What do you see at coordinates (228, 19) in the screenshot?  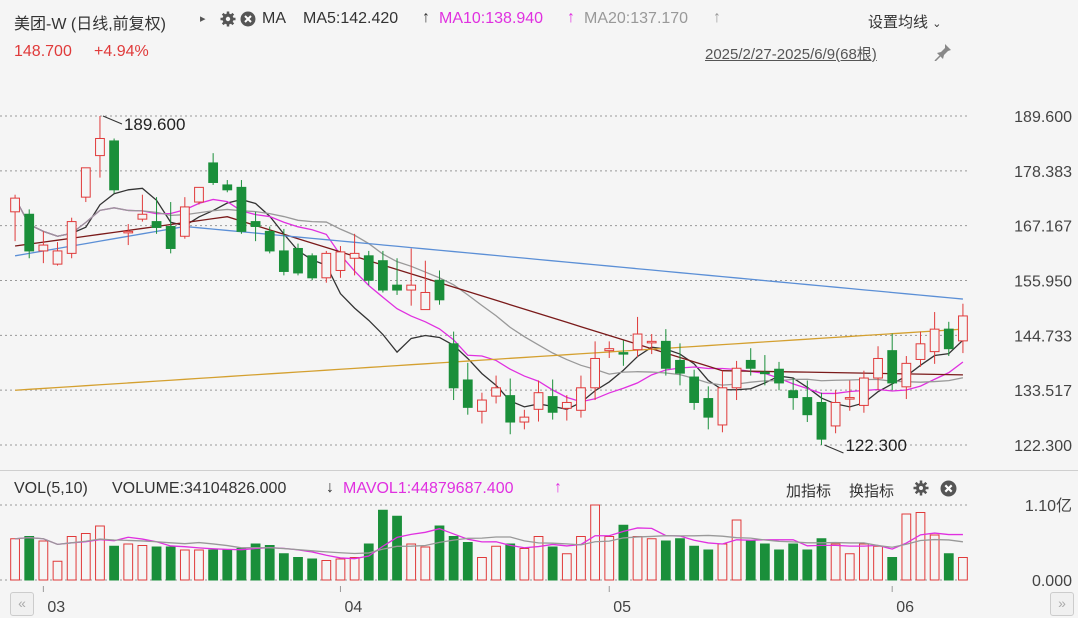 I see `gear-icon` at bounding box center [228, 19].